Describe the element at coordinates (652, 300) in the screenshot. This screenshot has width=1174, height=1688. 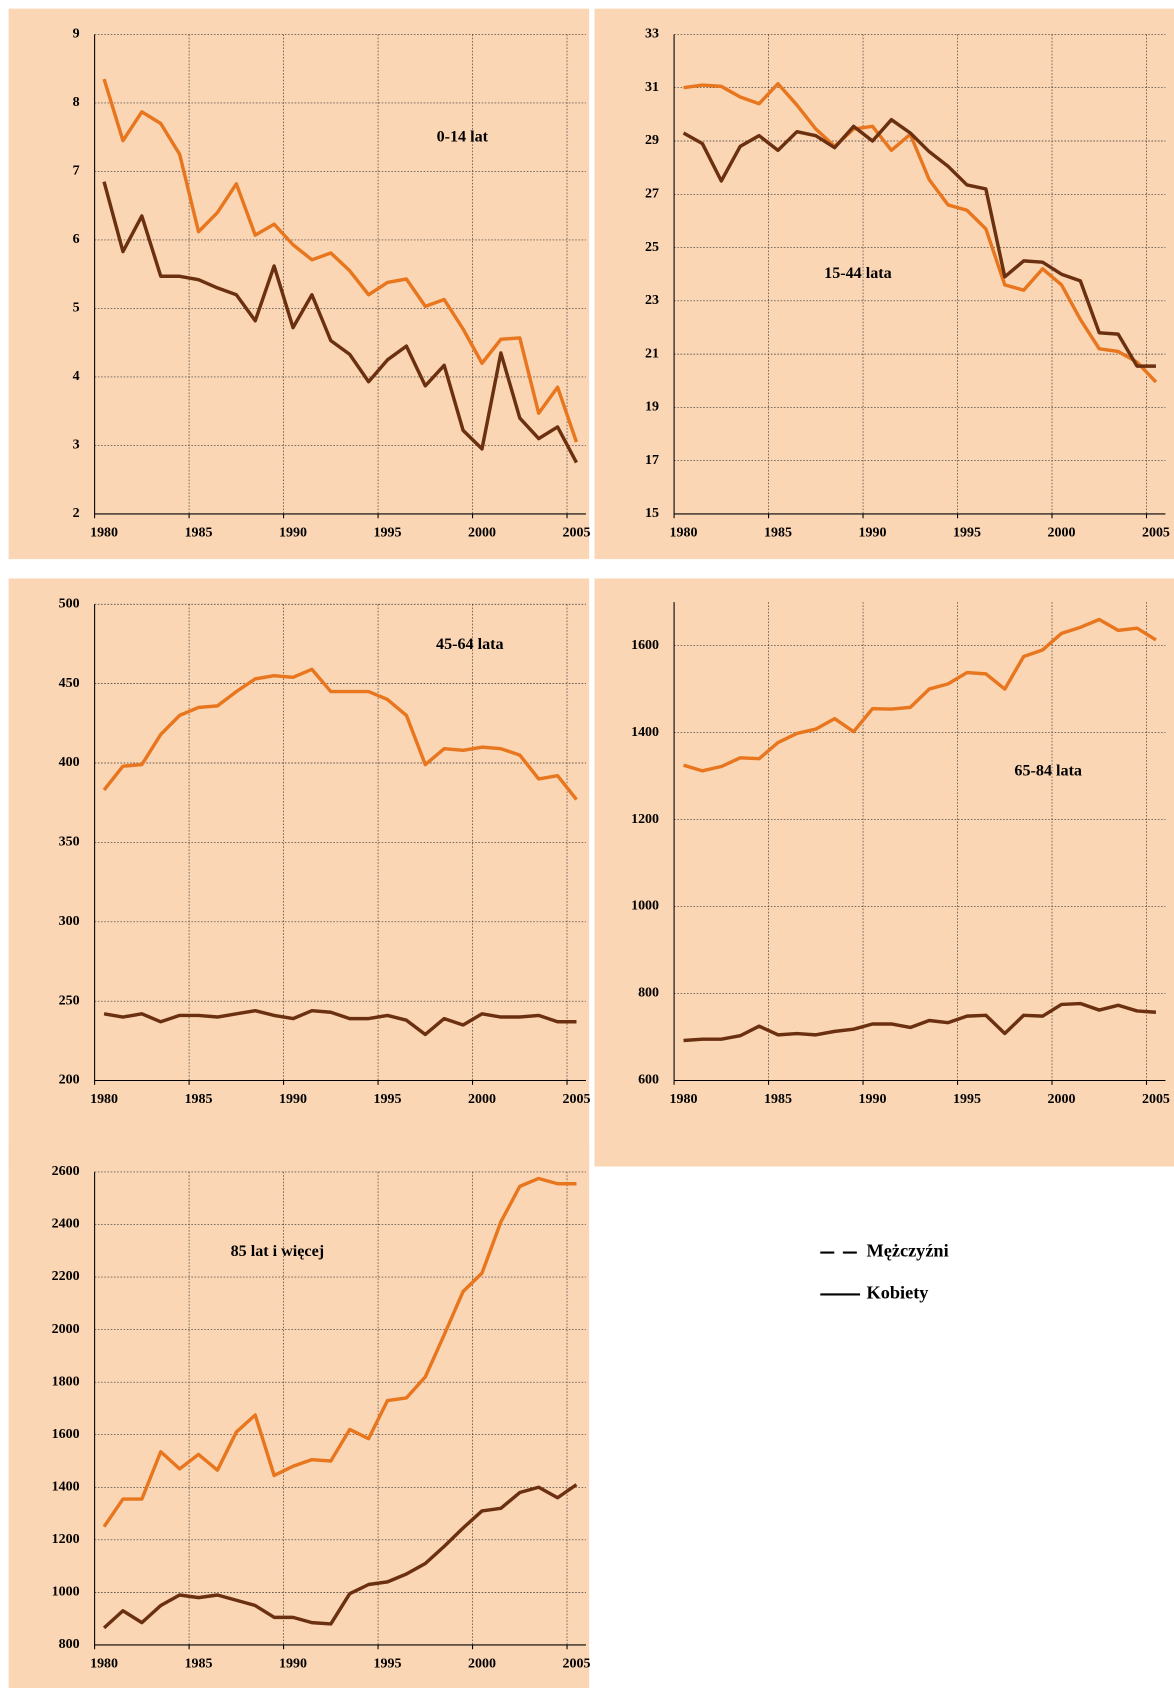
I see `y-tick-label: 23` at that location.